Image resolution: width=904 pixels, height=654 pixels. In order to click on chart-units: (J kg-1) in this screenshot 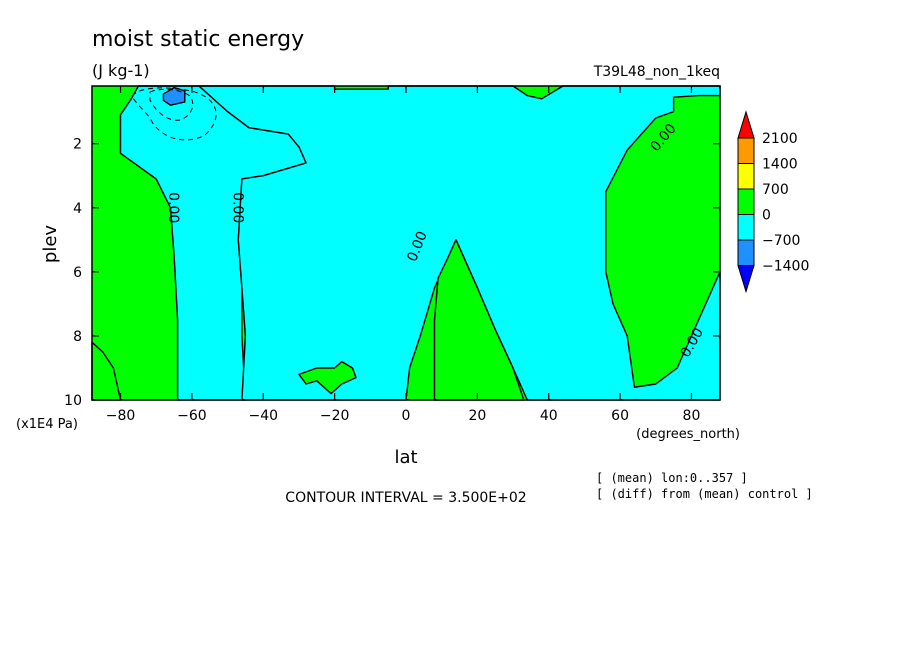, I will do `click(121, 70)`.